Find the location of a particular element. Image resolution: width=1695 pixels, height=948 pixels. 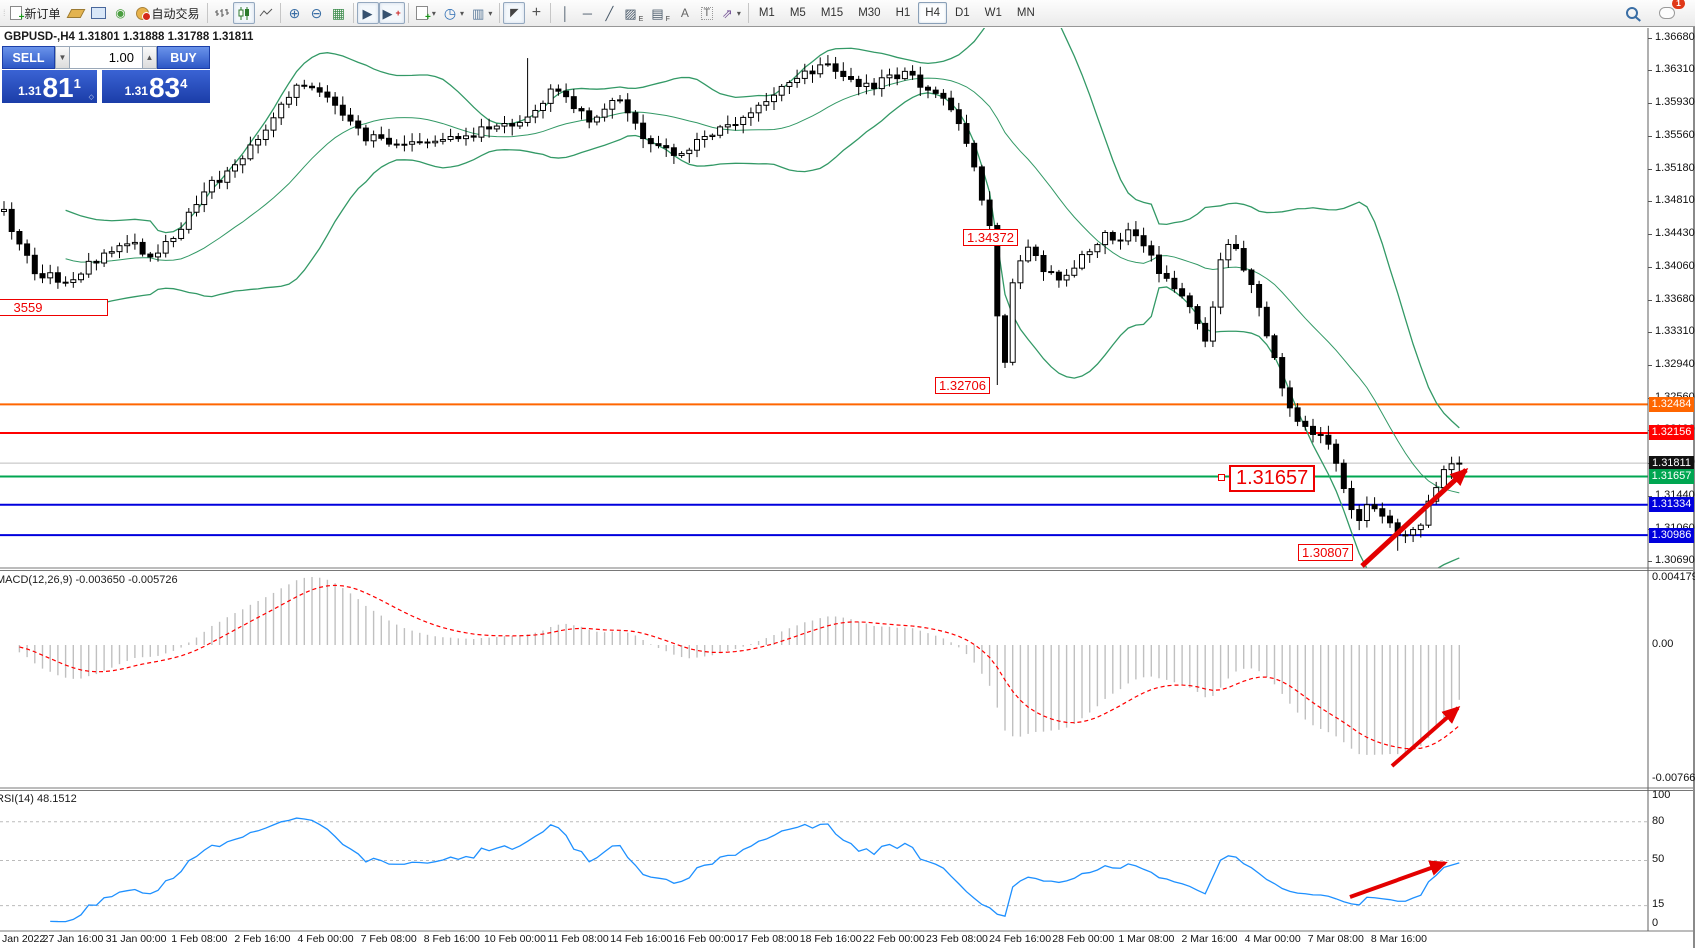

zoom-out-button: ⊖ is located at coordinates (317, 13).